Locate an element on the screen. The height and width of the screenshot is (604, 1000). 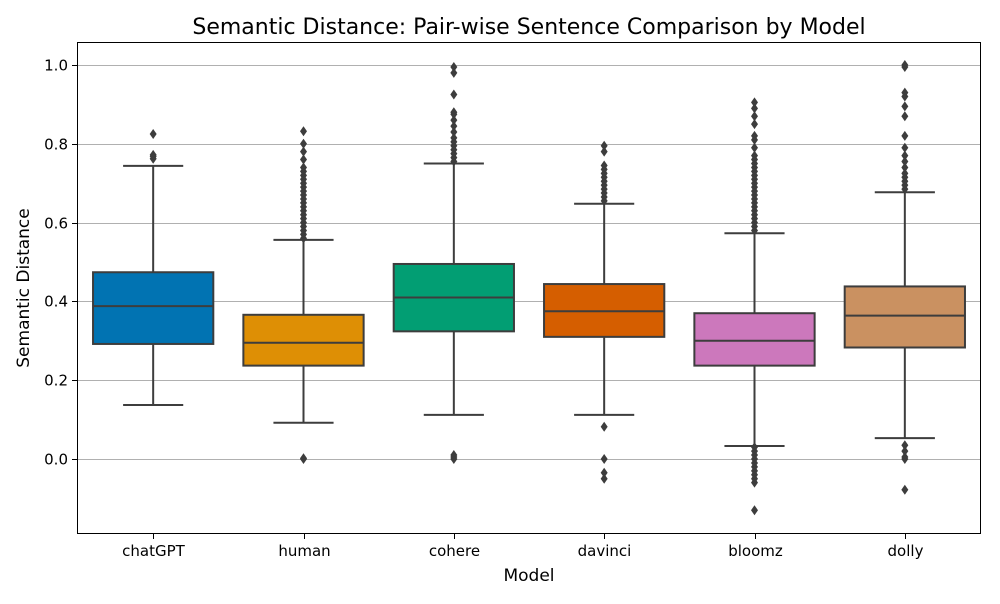
y-tick-label: 0.0 is located at coordinates (56, 460).